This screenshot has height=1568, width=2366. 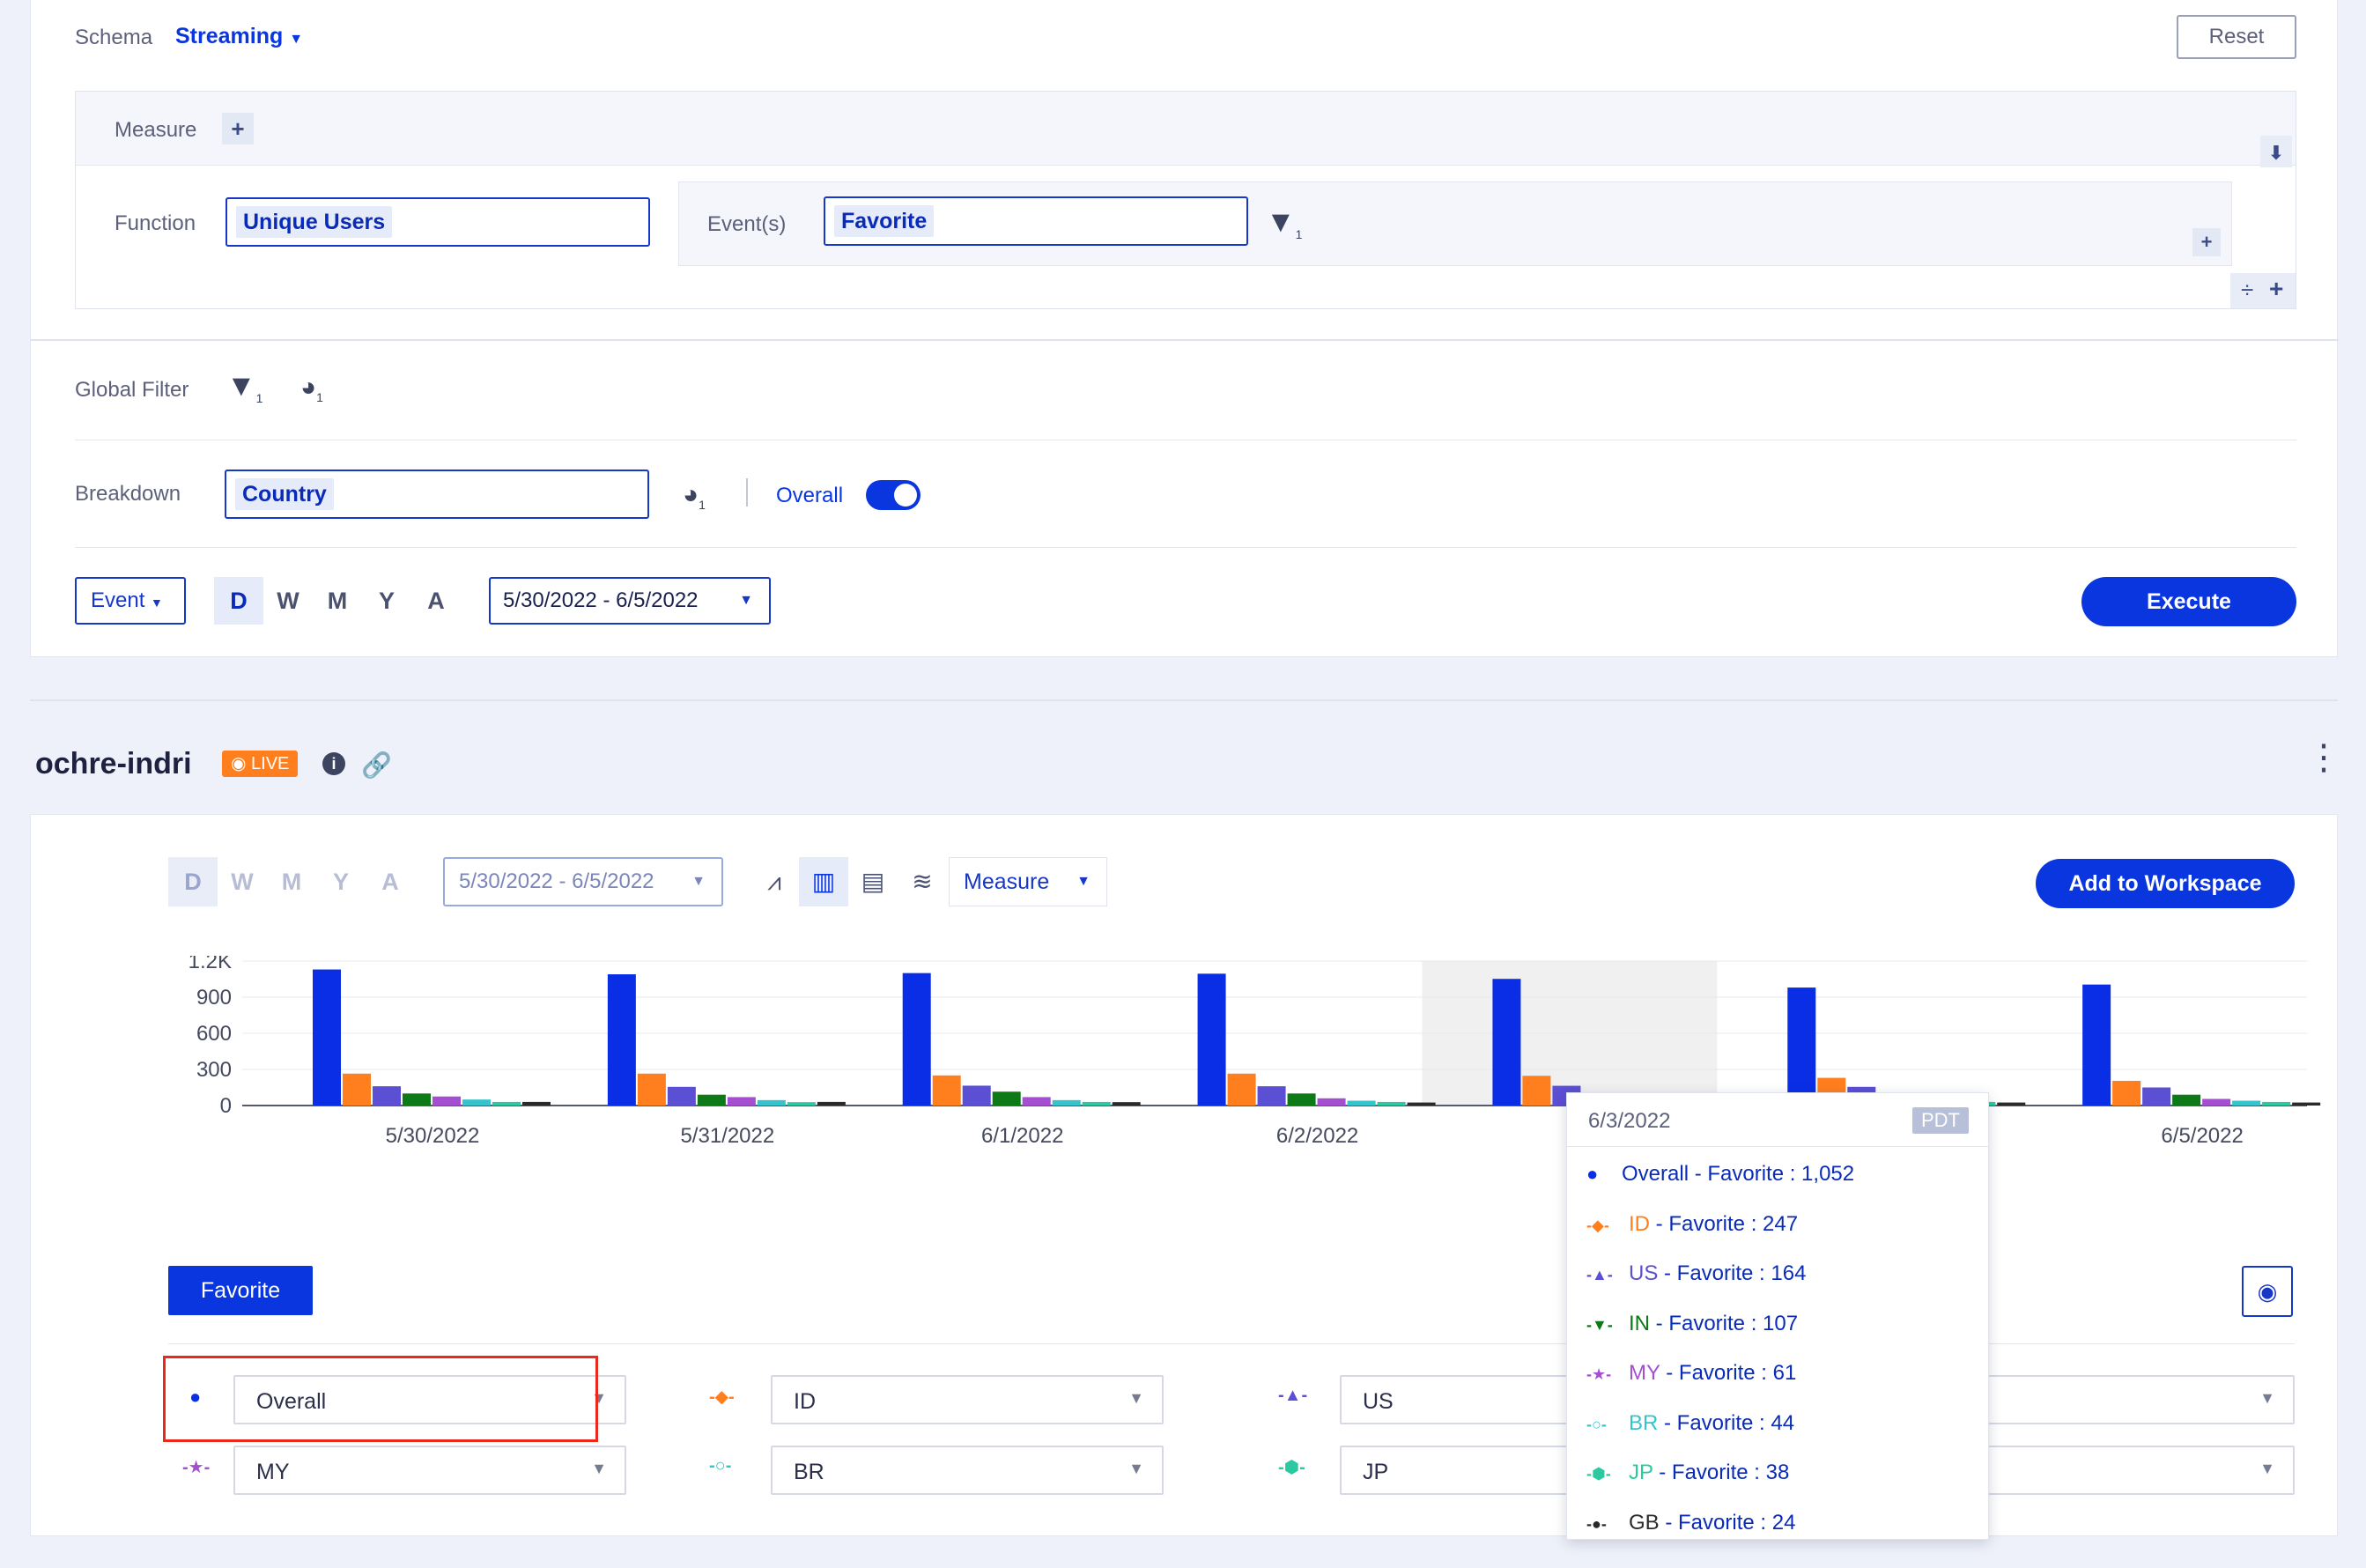 What do you see at coordinates (702, 505) in the screenshot?
I see `breakdown-segment-count: 1` at bounding box center [702, 505].